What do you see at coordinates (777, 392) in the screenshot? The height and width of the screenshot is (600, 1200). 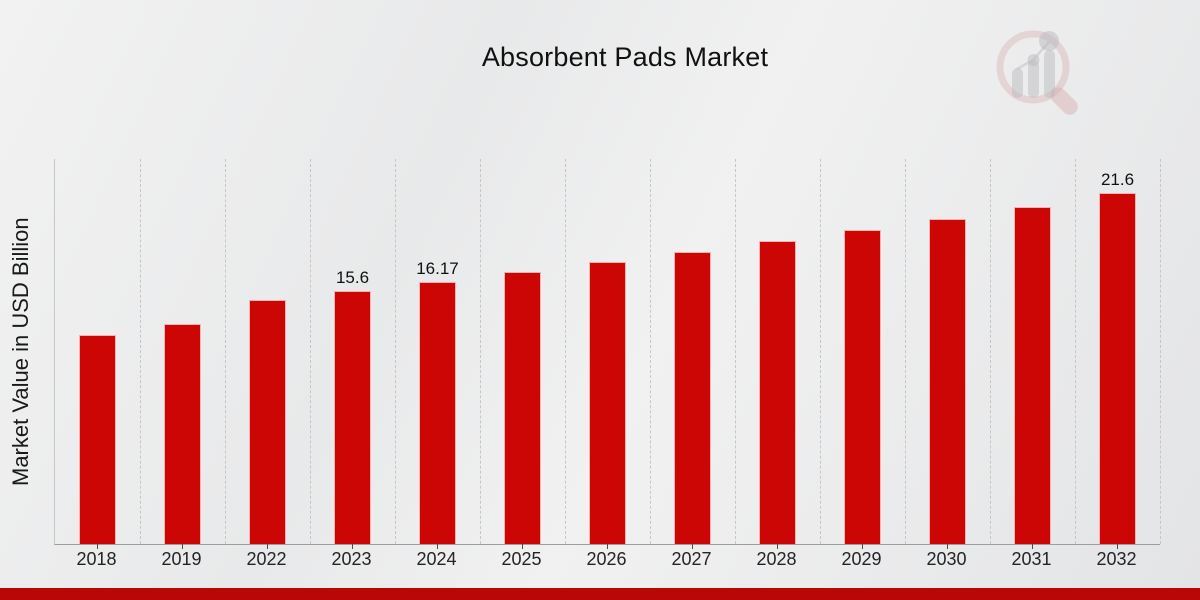 I see `bar-2028` at bounding box center [777, 392].